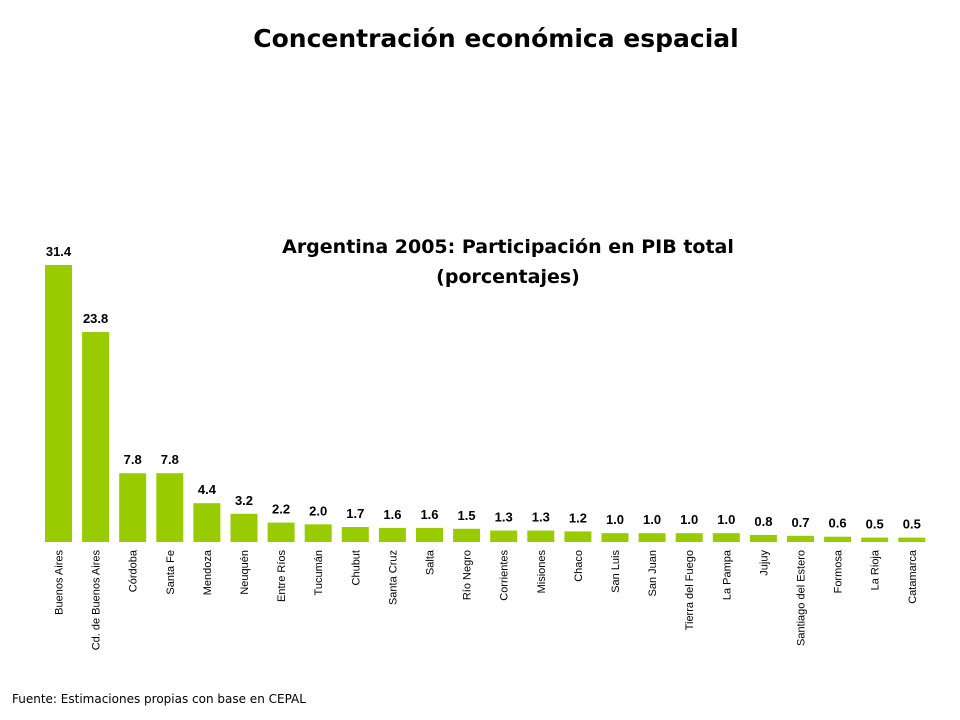 The width and height of the screenshot is (960, 720). What do you see at coordinates (800, 522) in the screenshot?
I see `value-label-20: 0.7` at bounding box center [800, 522].